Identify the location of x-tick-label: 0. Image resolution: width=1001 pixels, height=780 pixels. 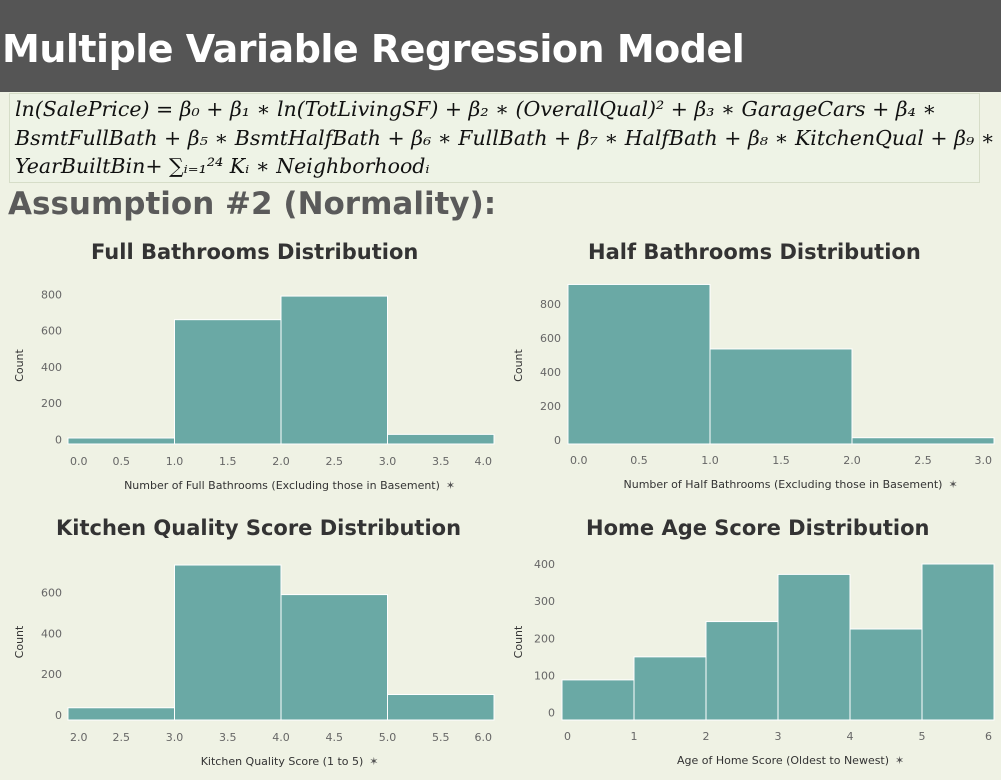
(567, 736).